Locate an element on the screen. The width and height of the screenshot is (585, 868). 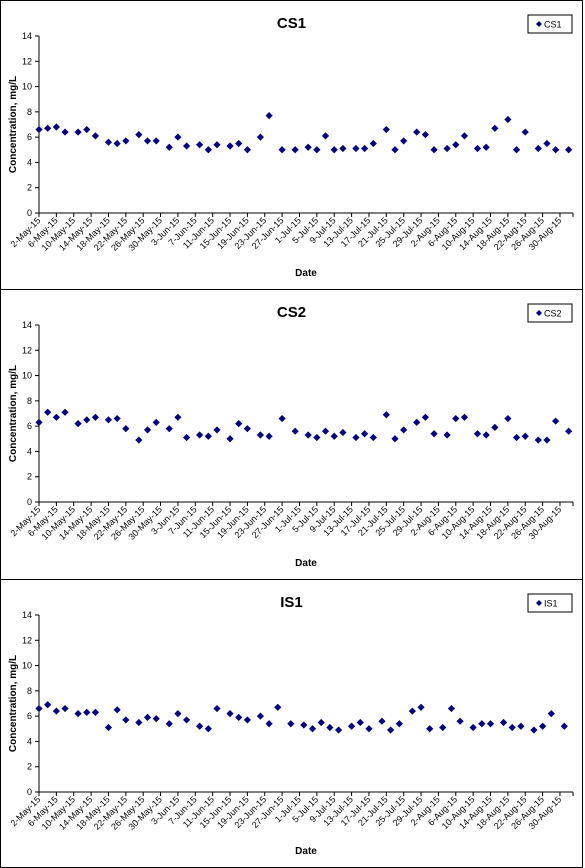
y-tick-label: 12 is located at coordinates (27, 640).